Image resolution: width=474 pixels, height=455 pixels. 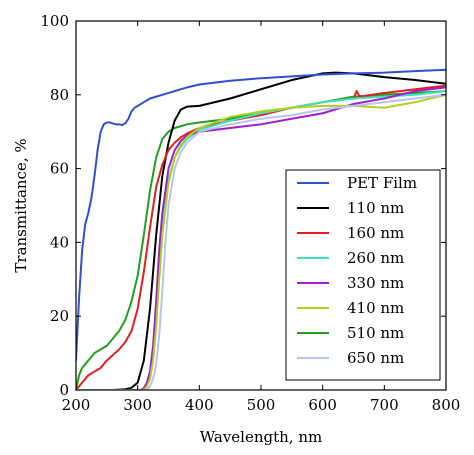 What do you see at coordinates (375, 308) in the screenshot?
I see `legend-label: 410 nm` at bounding box center [375, 308].